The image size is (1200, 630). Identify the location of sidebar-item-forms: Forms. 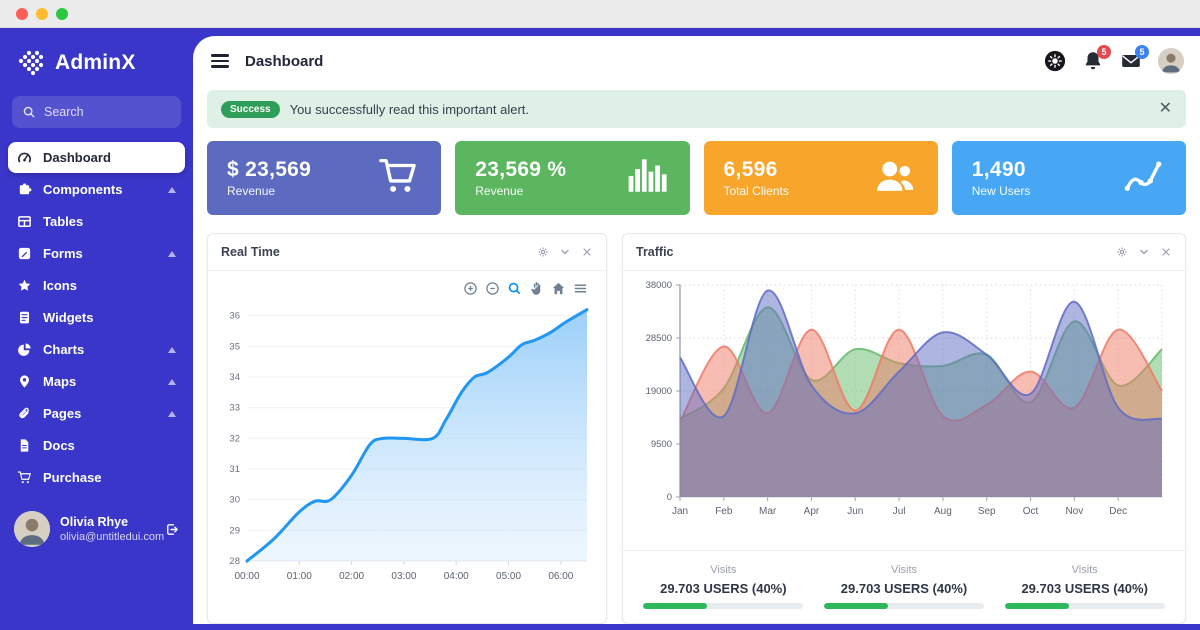
(96, 253).